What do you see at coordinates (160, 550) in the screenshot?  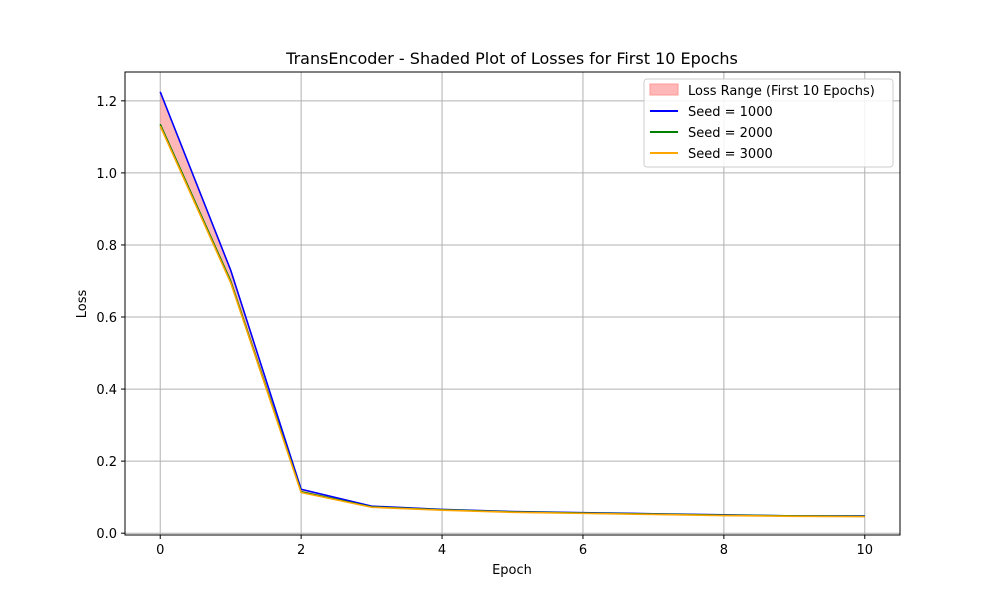 I see `x-tick-label: 0` at bounding box center [160, 550].